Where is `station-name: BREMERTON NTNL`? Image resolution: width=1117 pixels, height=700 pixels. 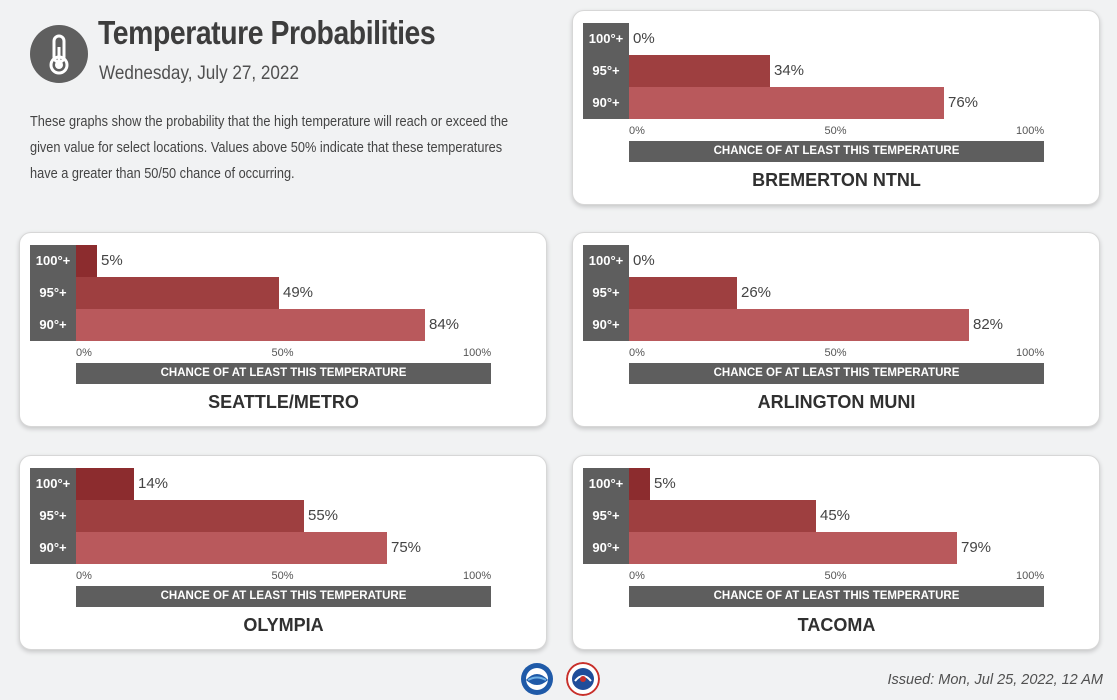 station-name: BREMERTON NTNL is located at coordinates (836, 180).